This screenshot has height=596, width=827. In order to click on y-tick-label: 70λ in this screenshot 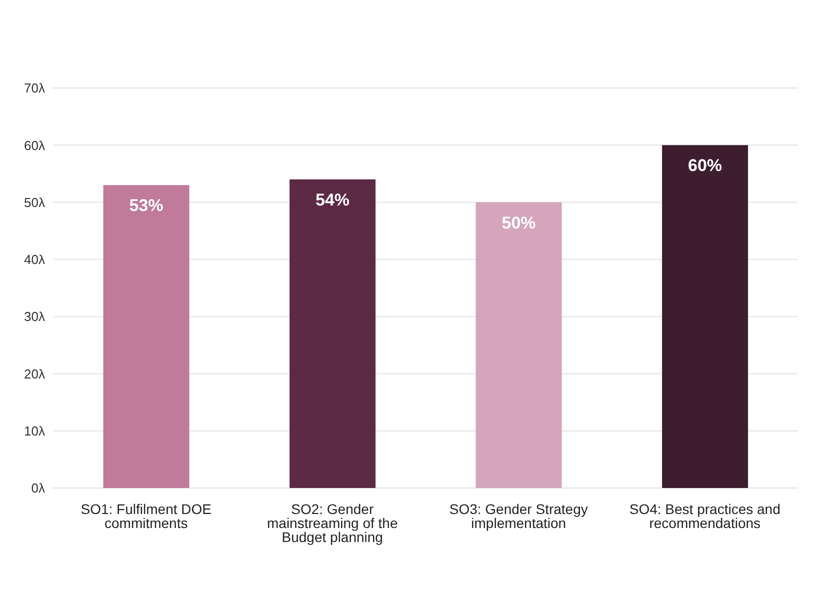, I will do `click(35, 88)`.